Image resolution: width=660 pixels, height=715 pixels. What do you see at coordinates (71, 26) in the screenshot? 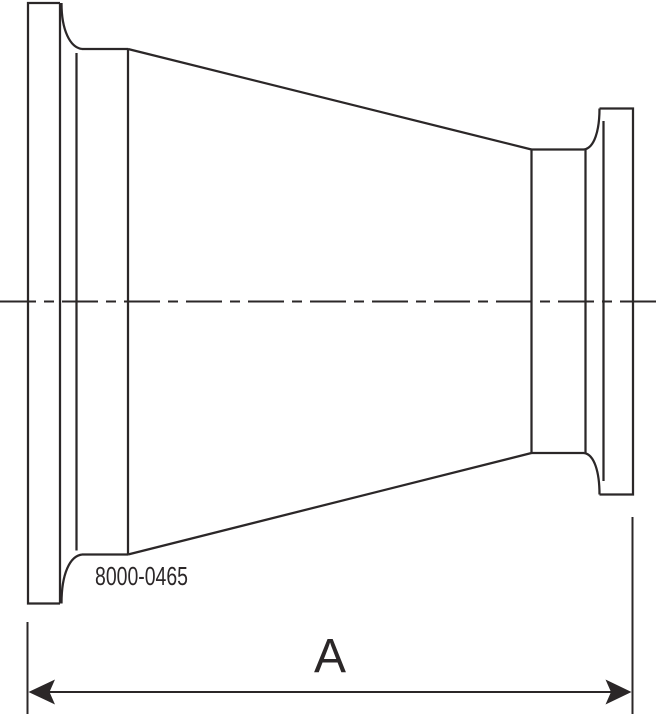
I see `left-neck-curve-top` at bounding box center [71, 26].